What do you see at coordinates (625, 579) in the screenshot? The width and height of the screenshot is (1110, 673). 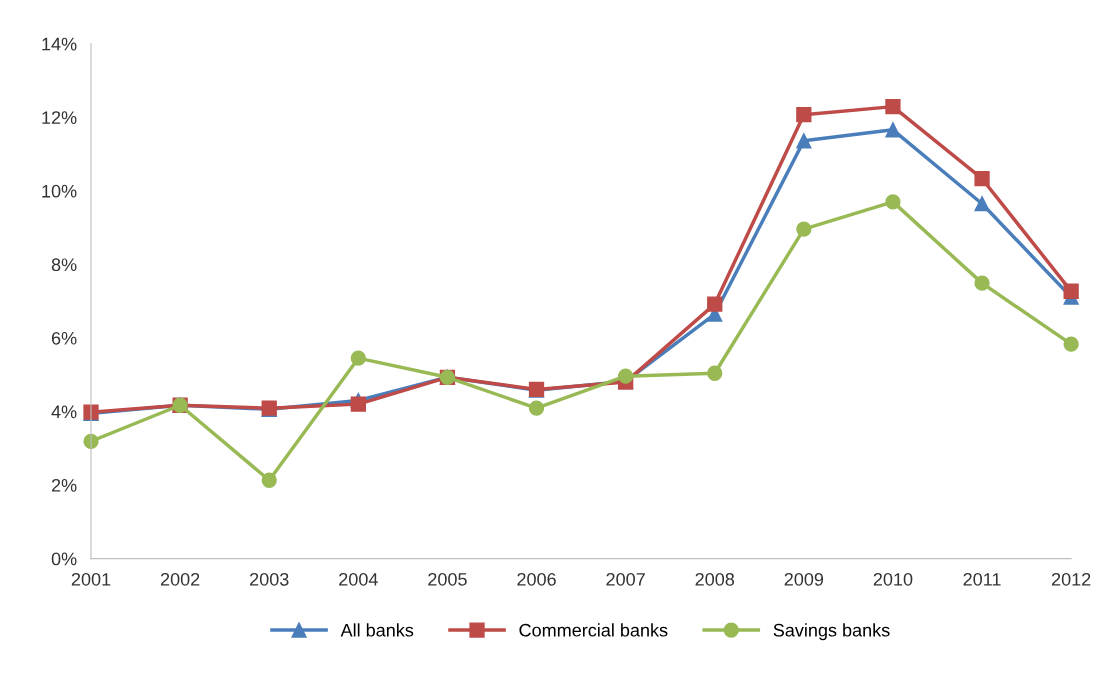 I see `x-tick-label: 2007` at bounding box center [625, 579].